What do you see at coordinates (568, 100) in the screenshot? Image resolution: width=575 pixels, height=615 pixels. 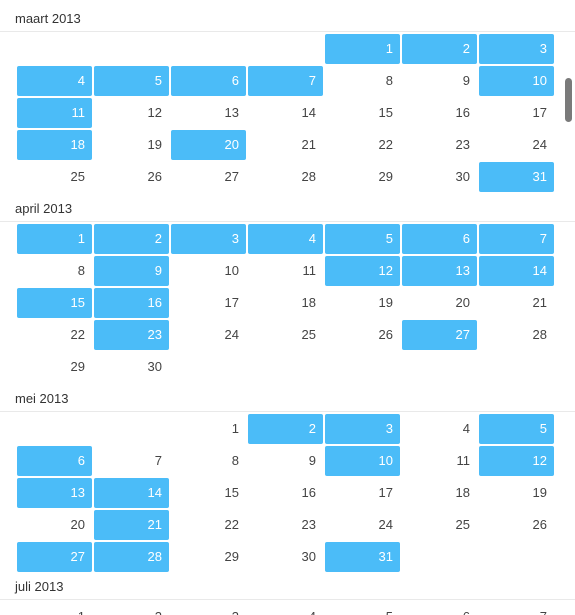 I see `vertical-scrollbar` at bounding box center [568, 100].